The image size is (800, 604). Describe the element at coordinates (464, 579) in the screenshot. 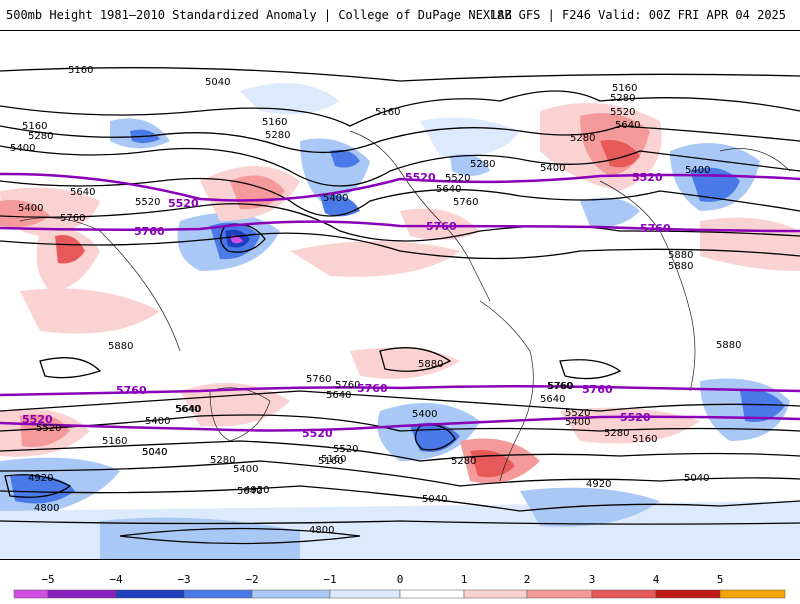

I see `colorbar-tick: 1` at that location.